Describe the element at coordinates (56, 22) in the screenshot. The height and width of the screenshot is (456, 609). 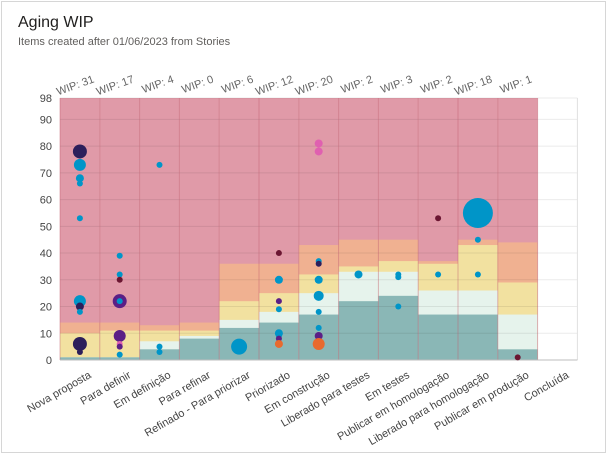
I see `widget-title: Aging WIP` at that location.